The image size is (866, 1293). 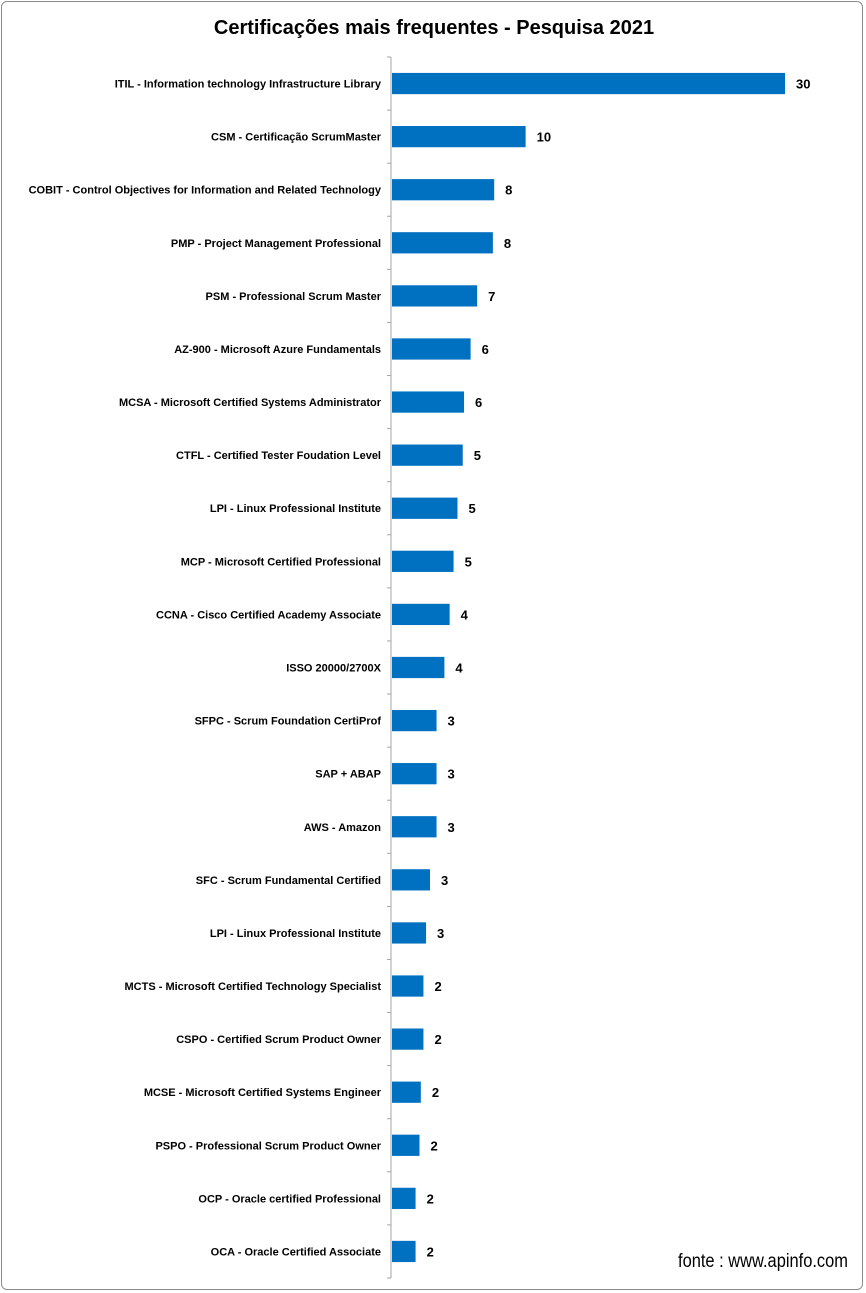 I want to click on category-label: PSM - Professional Scrum Master, so click(x=294, y=297).